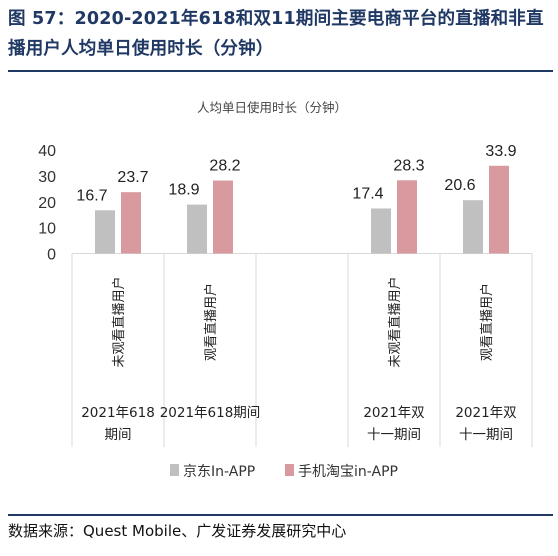  Describe the element at coordinates (47, 151) in the screenshot. I see `y-tick-label: 40` at that location.